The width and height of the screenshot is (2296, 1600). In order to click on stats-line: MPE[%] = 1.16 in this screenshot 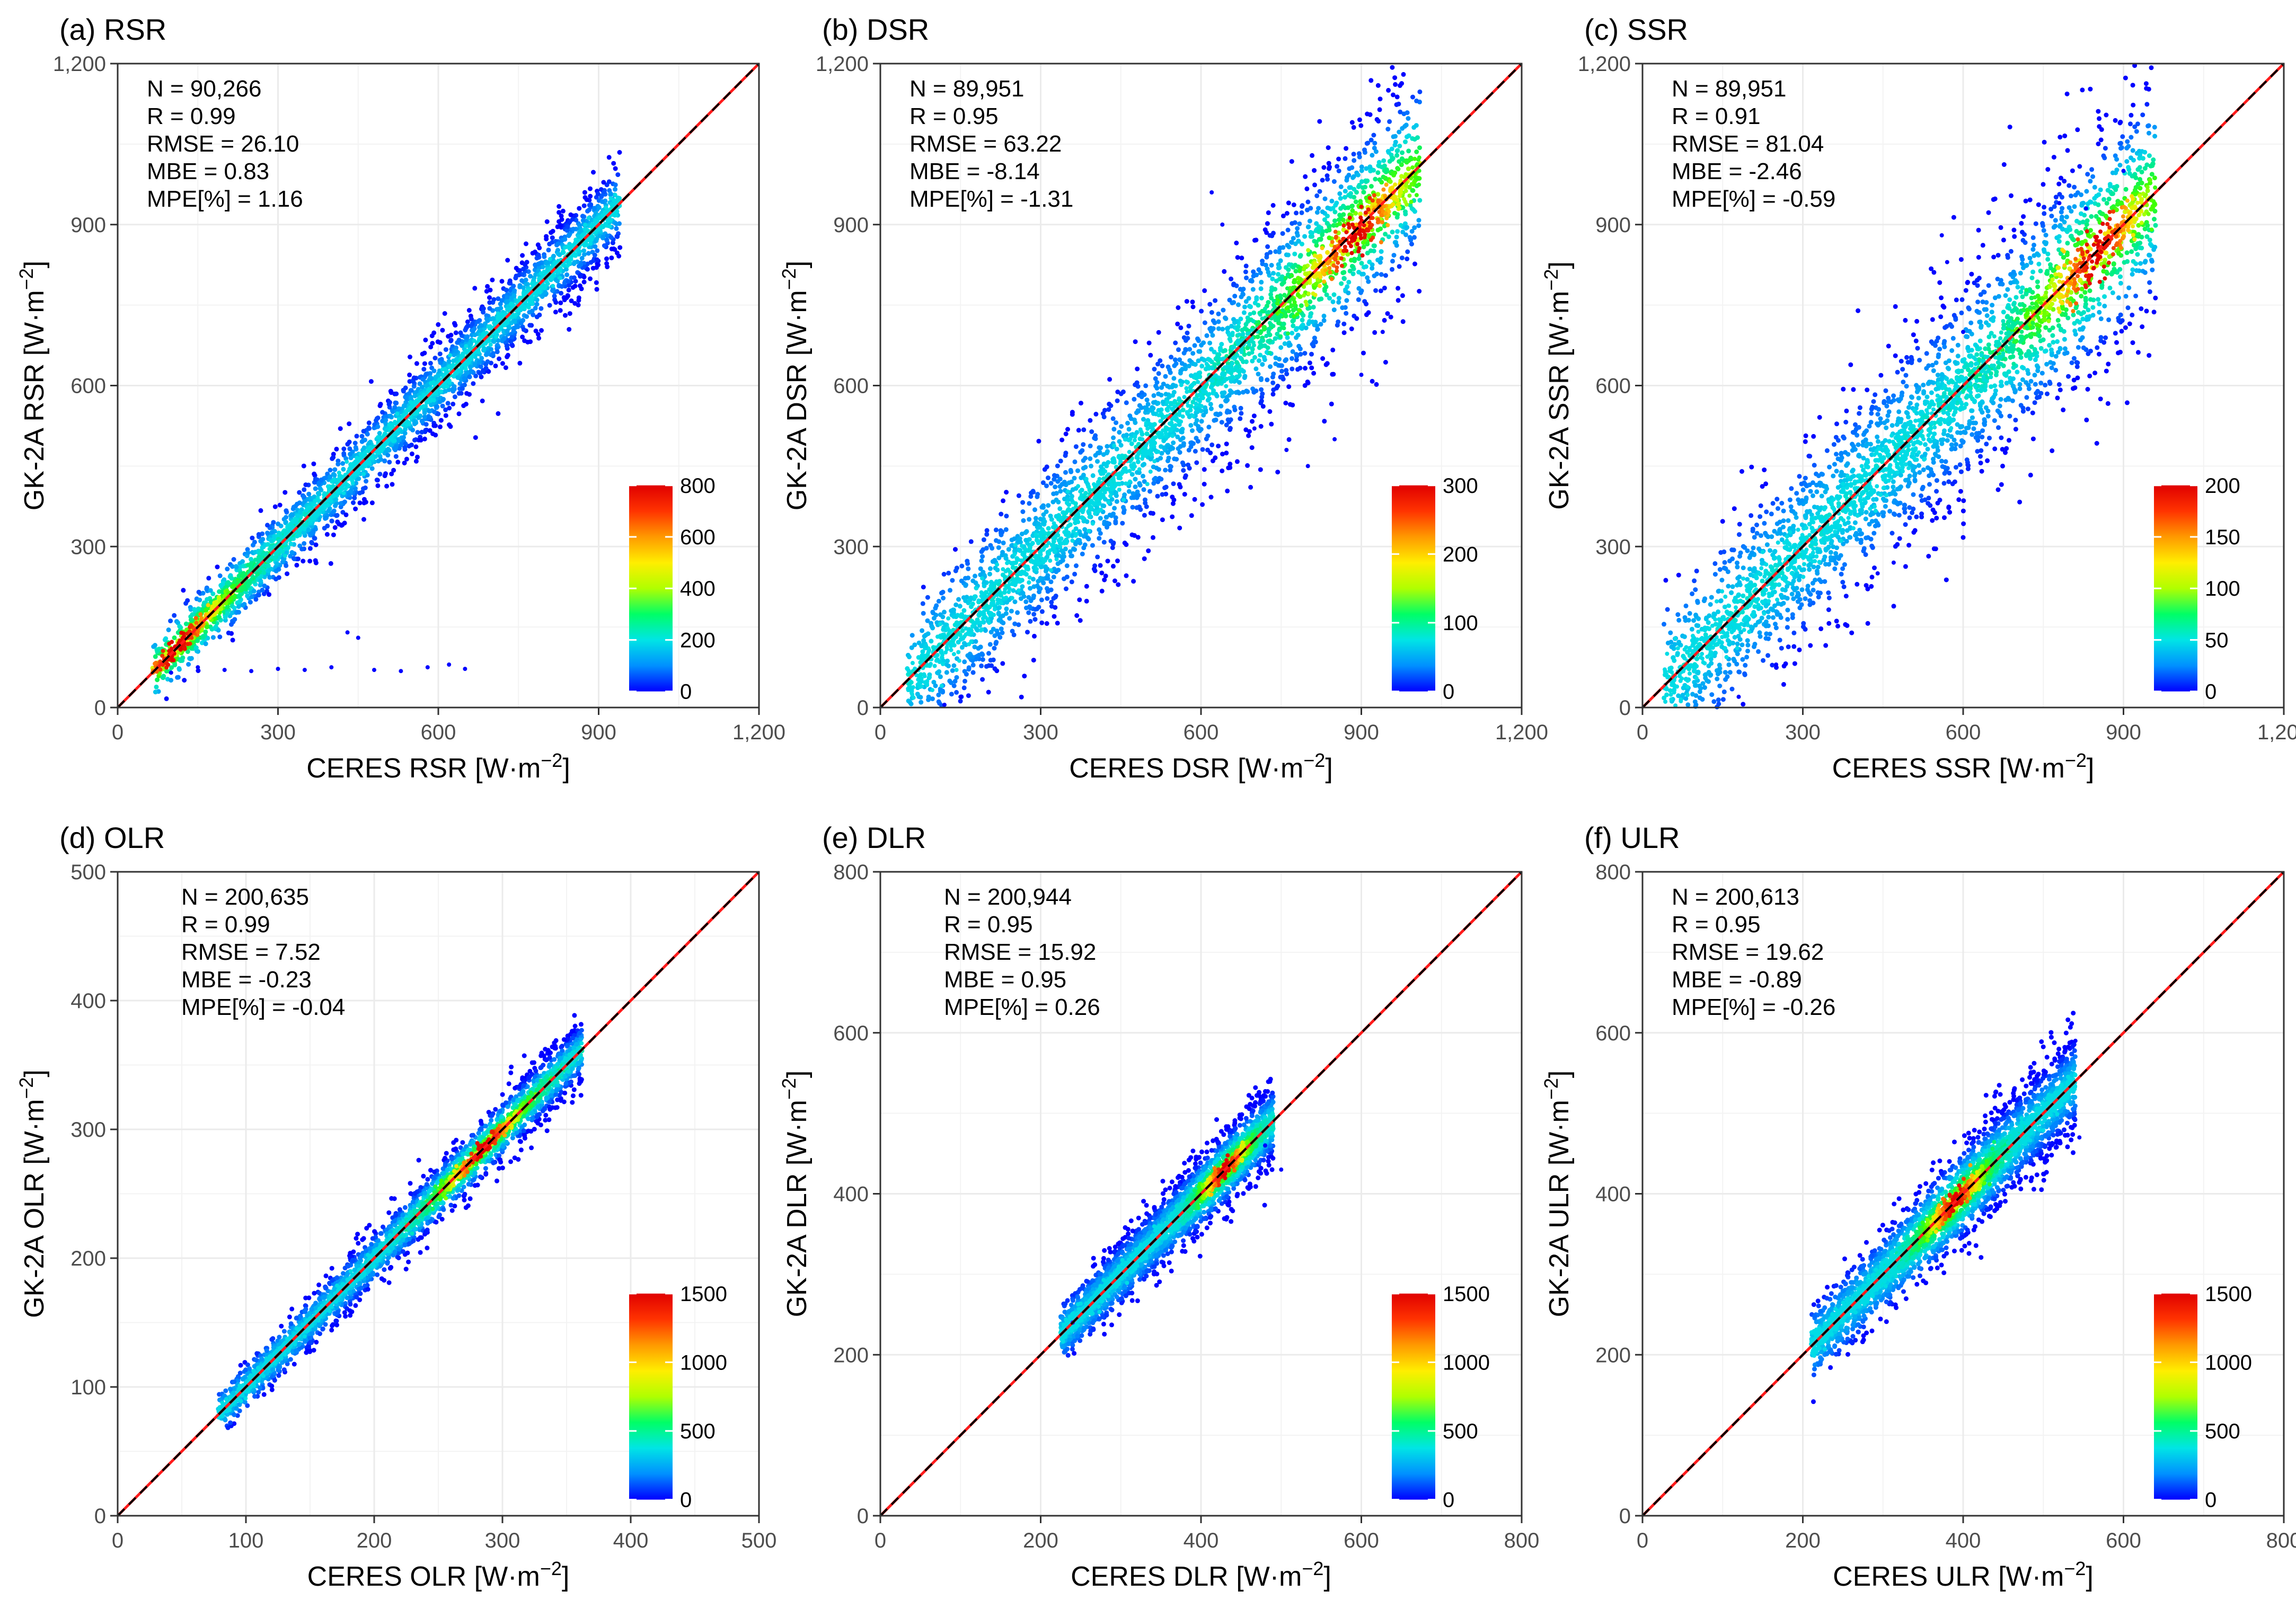, I will do `click(225, 199)`.